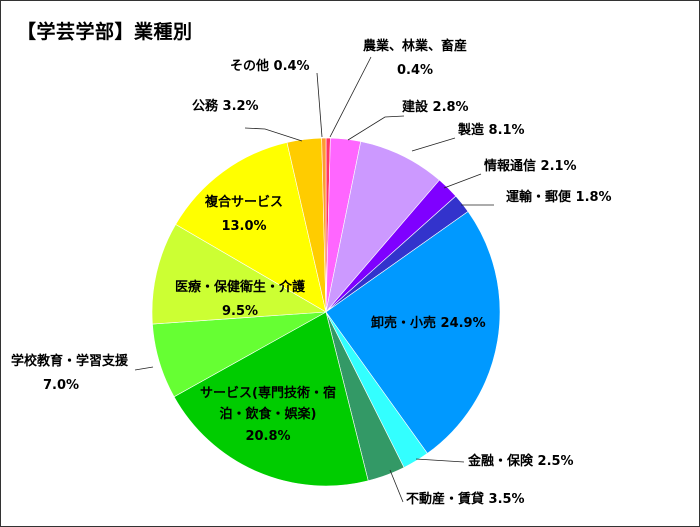  What do you see at coordinates (105, 32) in the screenshot?
I see `chart-title: 【学芸学部】業種別` at bounding box center [105, 32].